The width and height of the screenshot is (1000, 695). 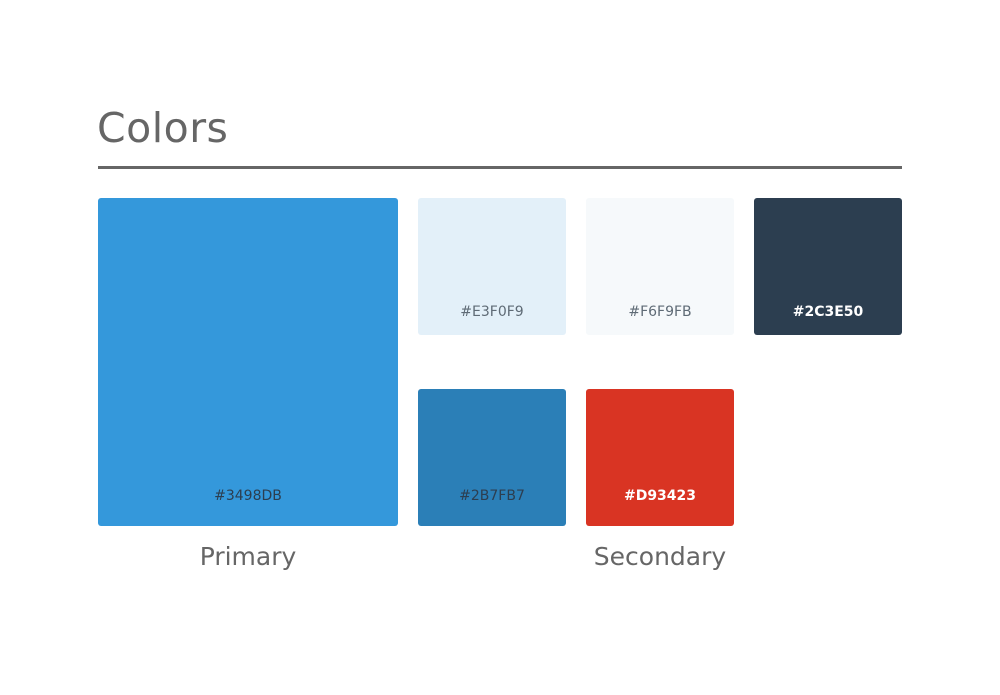 What do you see at coordinates (500, 167) in the screenshot?
I see `title-divider` at bounding box center [500, 167].